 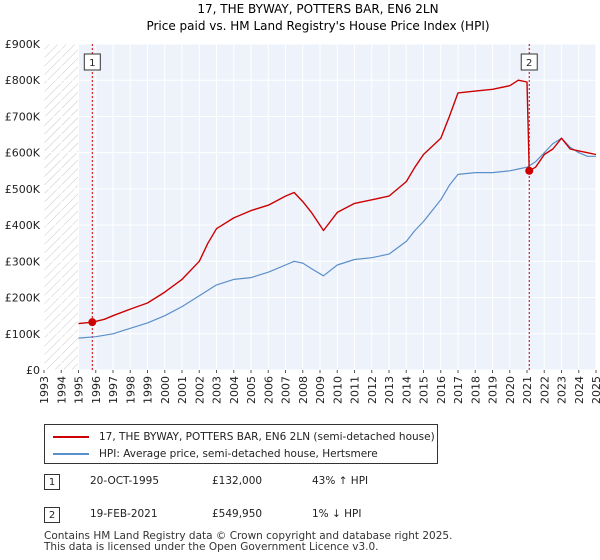 What do you see at coordinates (458, 390) in the screenshot?
I see `x-tick-label-24: 2017` at bounding box center [458, 390].